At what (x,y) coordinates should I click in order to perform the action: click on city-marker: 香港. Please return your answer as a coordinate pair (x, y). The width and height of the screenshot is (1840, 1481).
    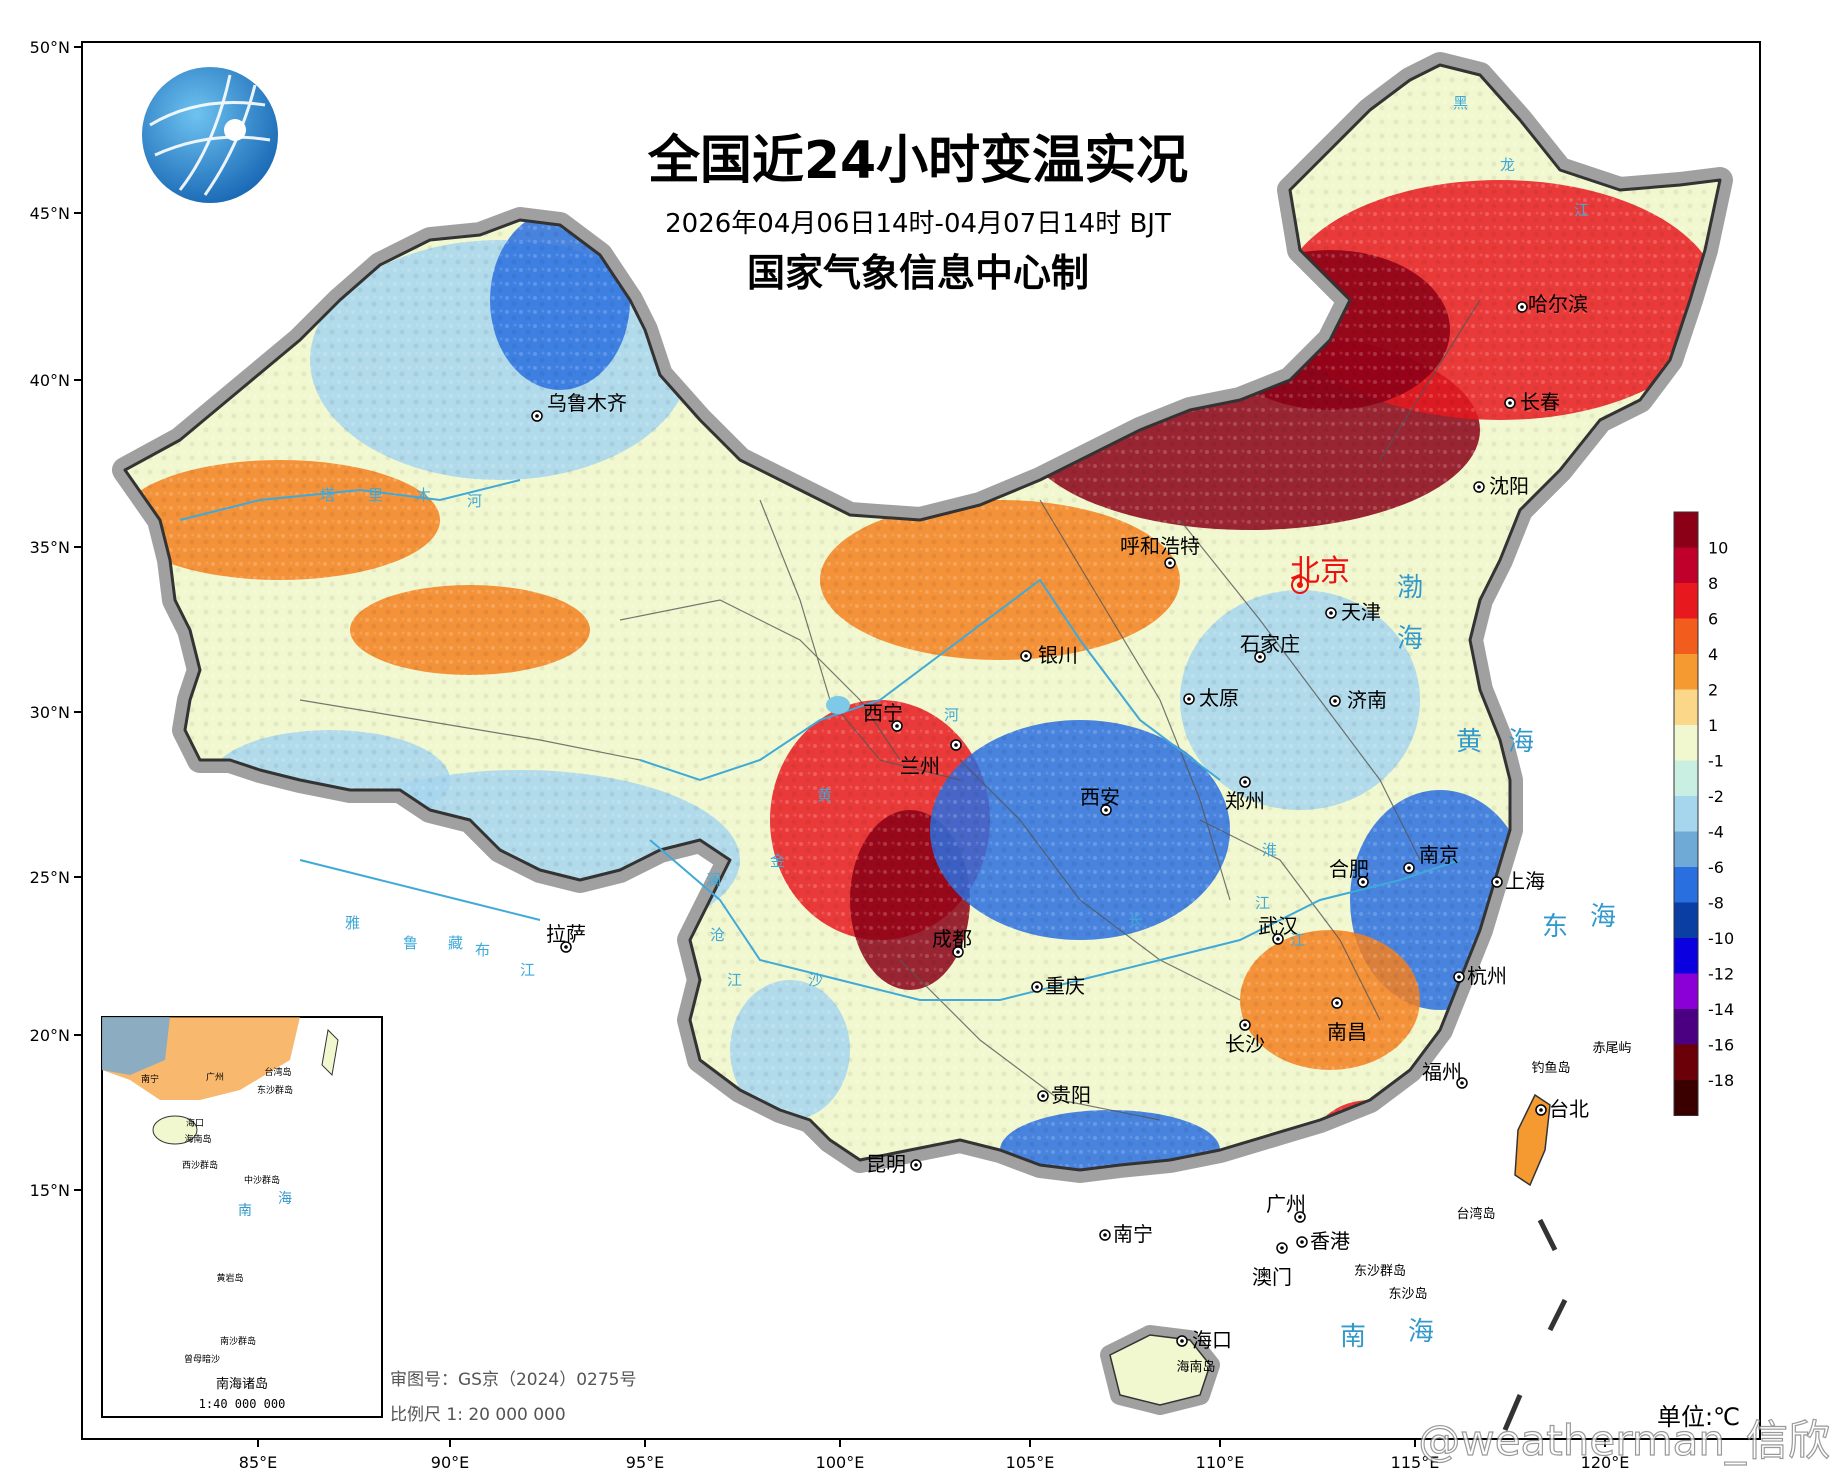
    Looking at the image, I should click on (1323, 1241).